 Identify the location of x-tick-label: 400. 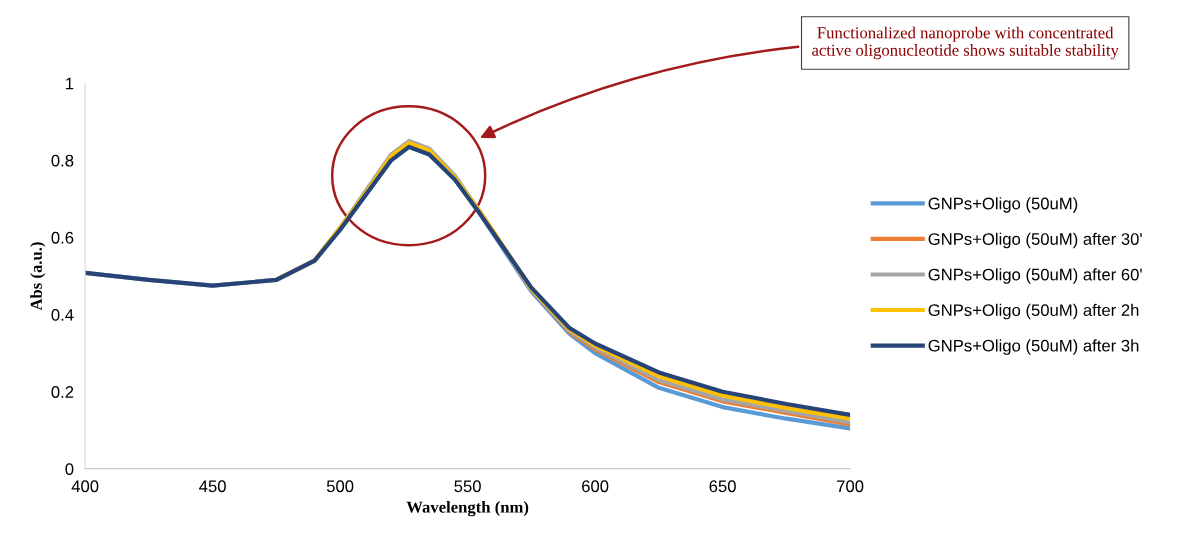
(85, 486).